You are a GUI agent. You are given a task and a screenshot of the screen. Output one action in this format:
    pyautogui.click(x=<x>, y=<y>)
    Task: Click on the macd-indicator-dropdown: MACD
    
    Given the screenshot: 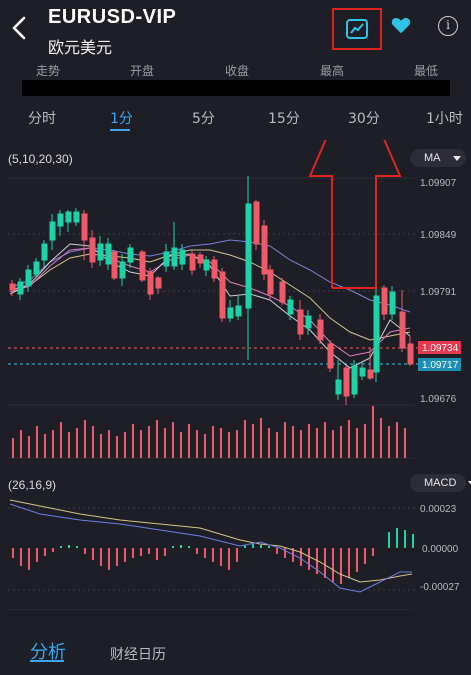 What is the action you would take?
    pyautogui.click(x=440, y=483)
    